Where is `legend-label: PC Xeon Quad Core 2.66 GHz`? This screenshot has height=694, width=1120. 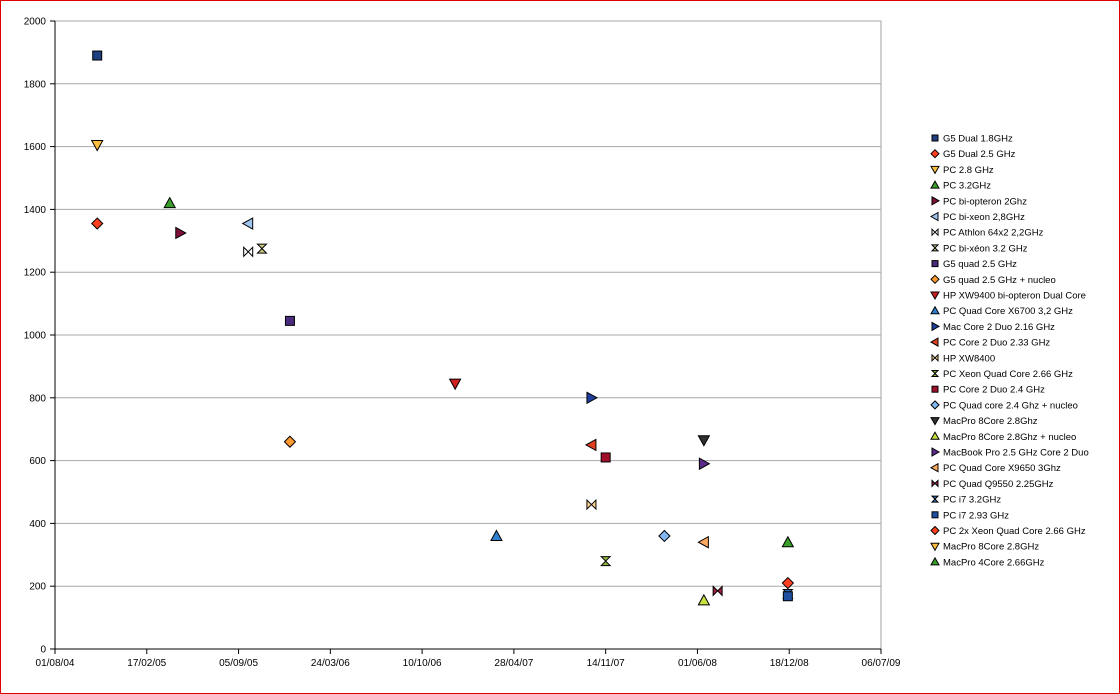 legend-label: PC Xeon Quad Core 2.66 GHz is located at coordinates (1008, 374).